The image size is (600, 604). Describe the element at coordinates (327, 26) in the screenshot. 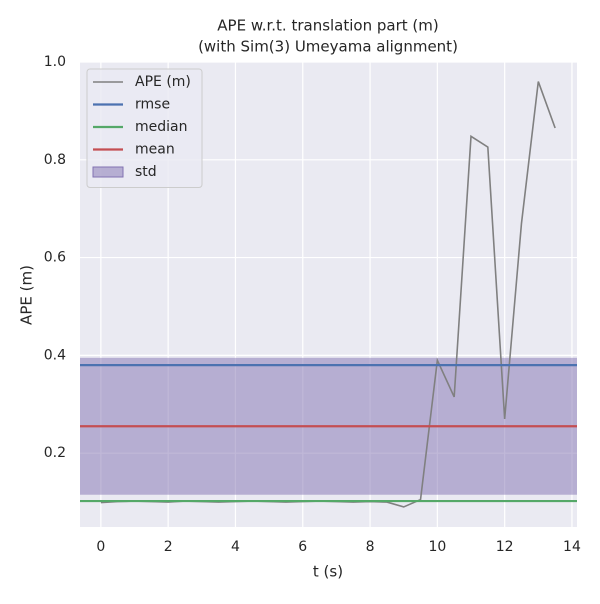

I see `chart-title: APE w.r.t. translation part (m)` at that location.